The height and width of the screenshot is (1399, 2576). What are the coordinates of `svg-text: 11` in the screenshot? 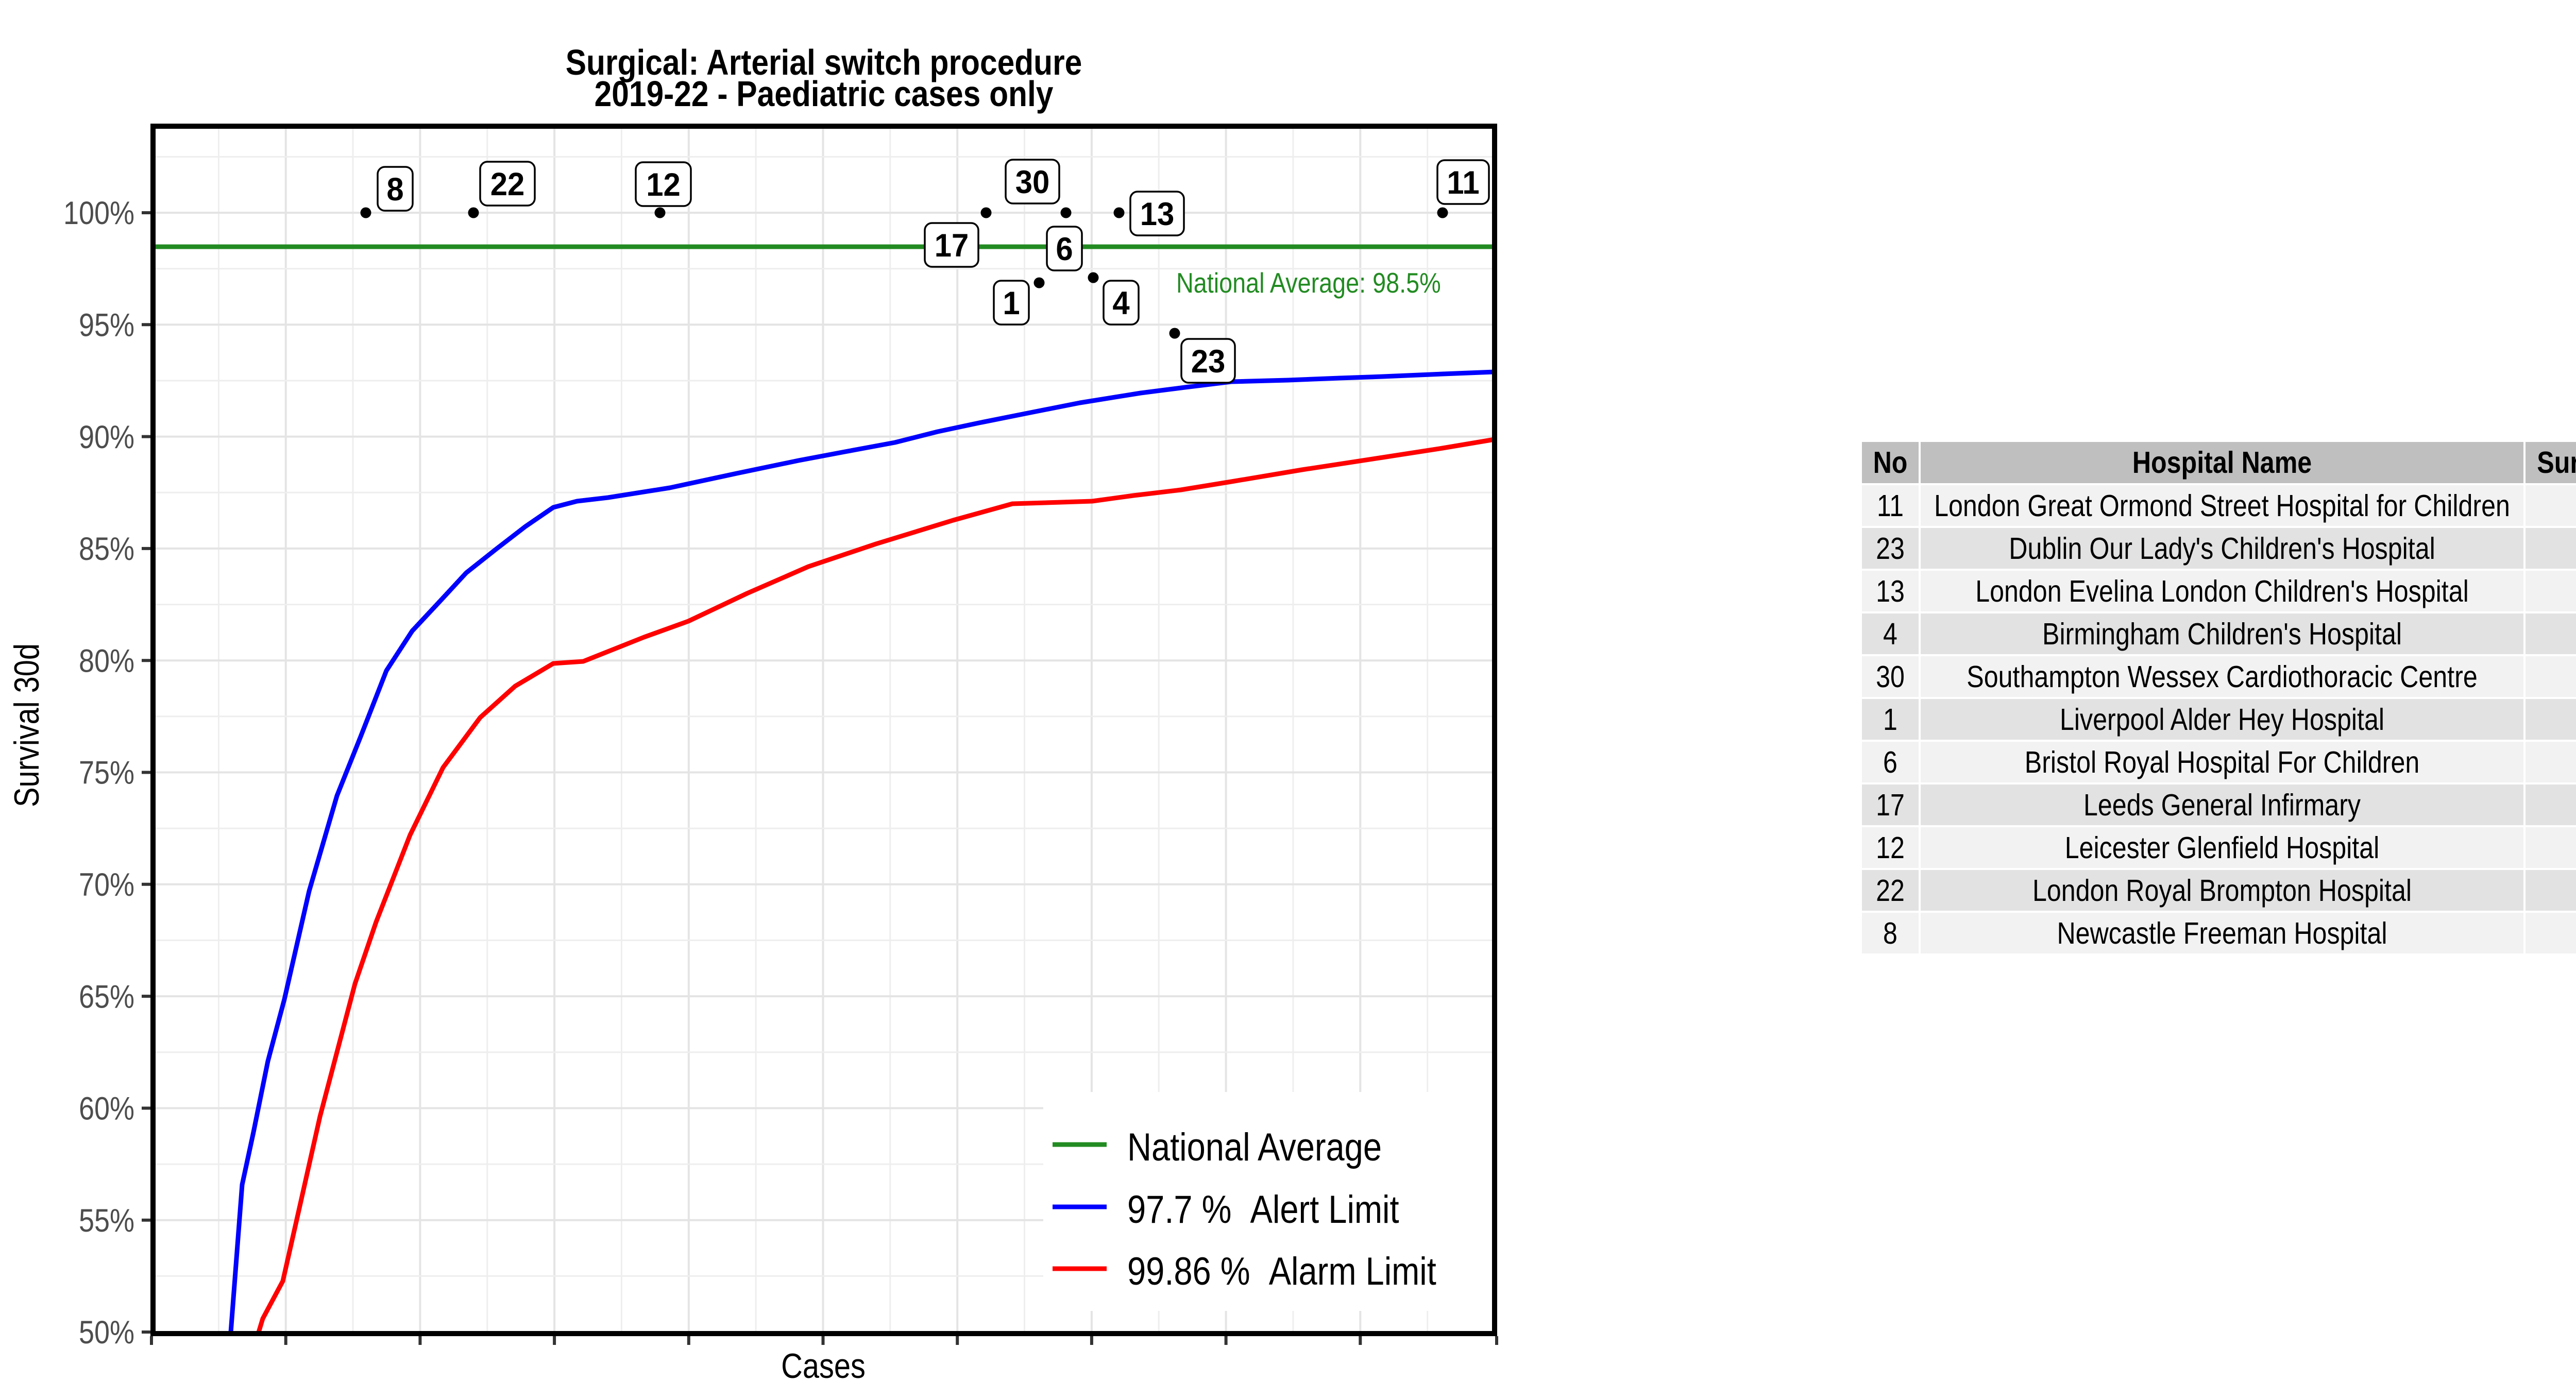 It's located at (1463, 183).